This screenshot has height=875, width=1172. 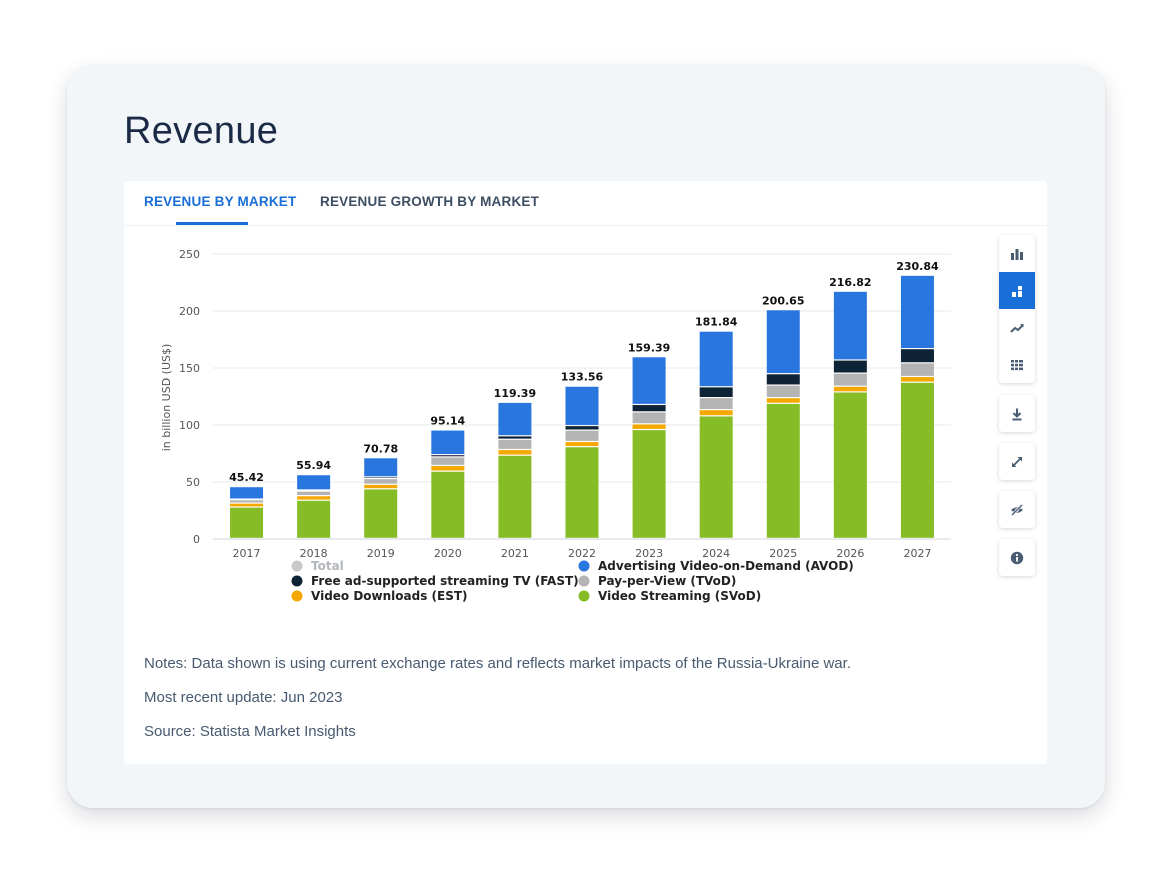 I want to click on total-data-label: 70.78, so click(x=380, y=448).